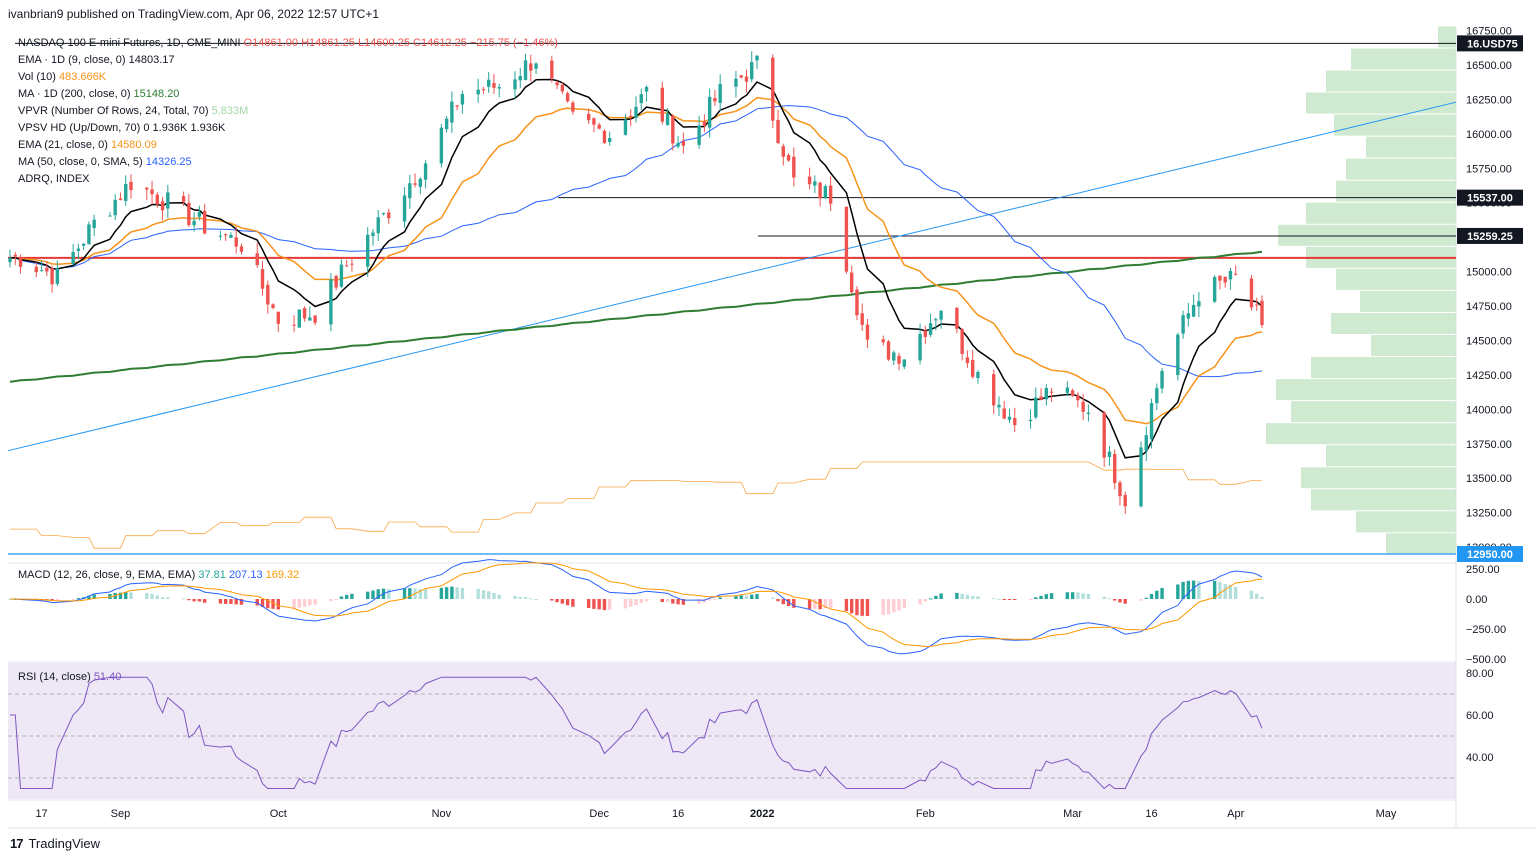 This screenshot has height=862, width=1536. What do you see at coordinates (1483, 570) in the screenshot?
I see `macd-tick-label: 250.00` at bounding box center [1483, 570].